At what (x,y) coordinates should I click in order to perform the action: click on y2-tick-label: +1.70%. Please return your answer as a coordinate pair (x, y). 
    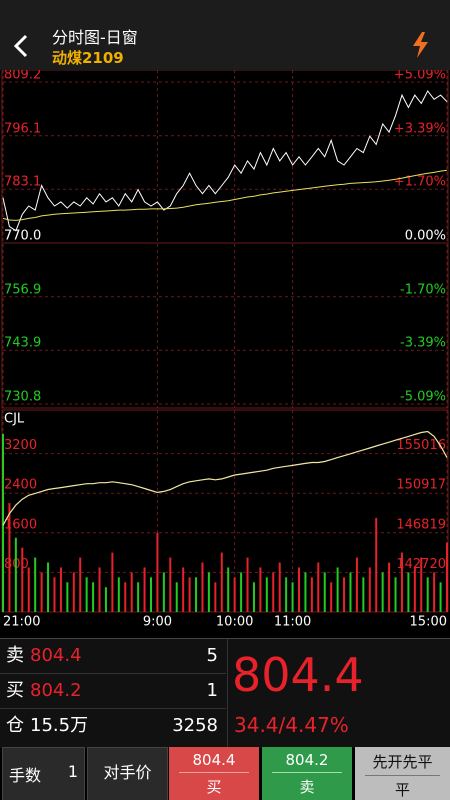
    Looking at the image, I should click on (420, 182).